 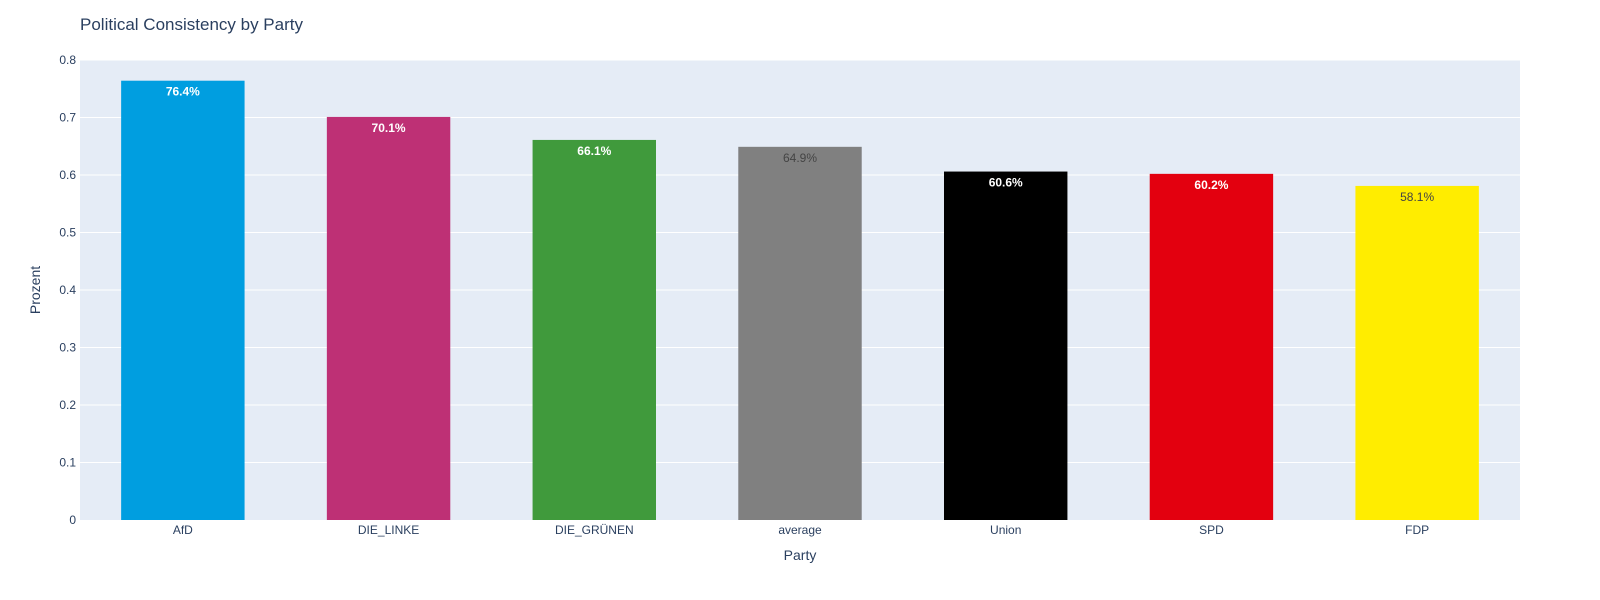 What do you see at coordinates (67, 405) in the screenshot?
I see `y-tick-label: 0.2` at bounding box center [67, 405].